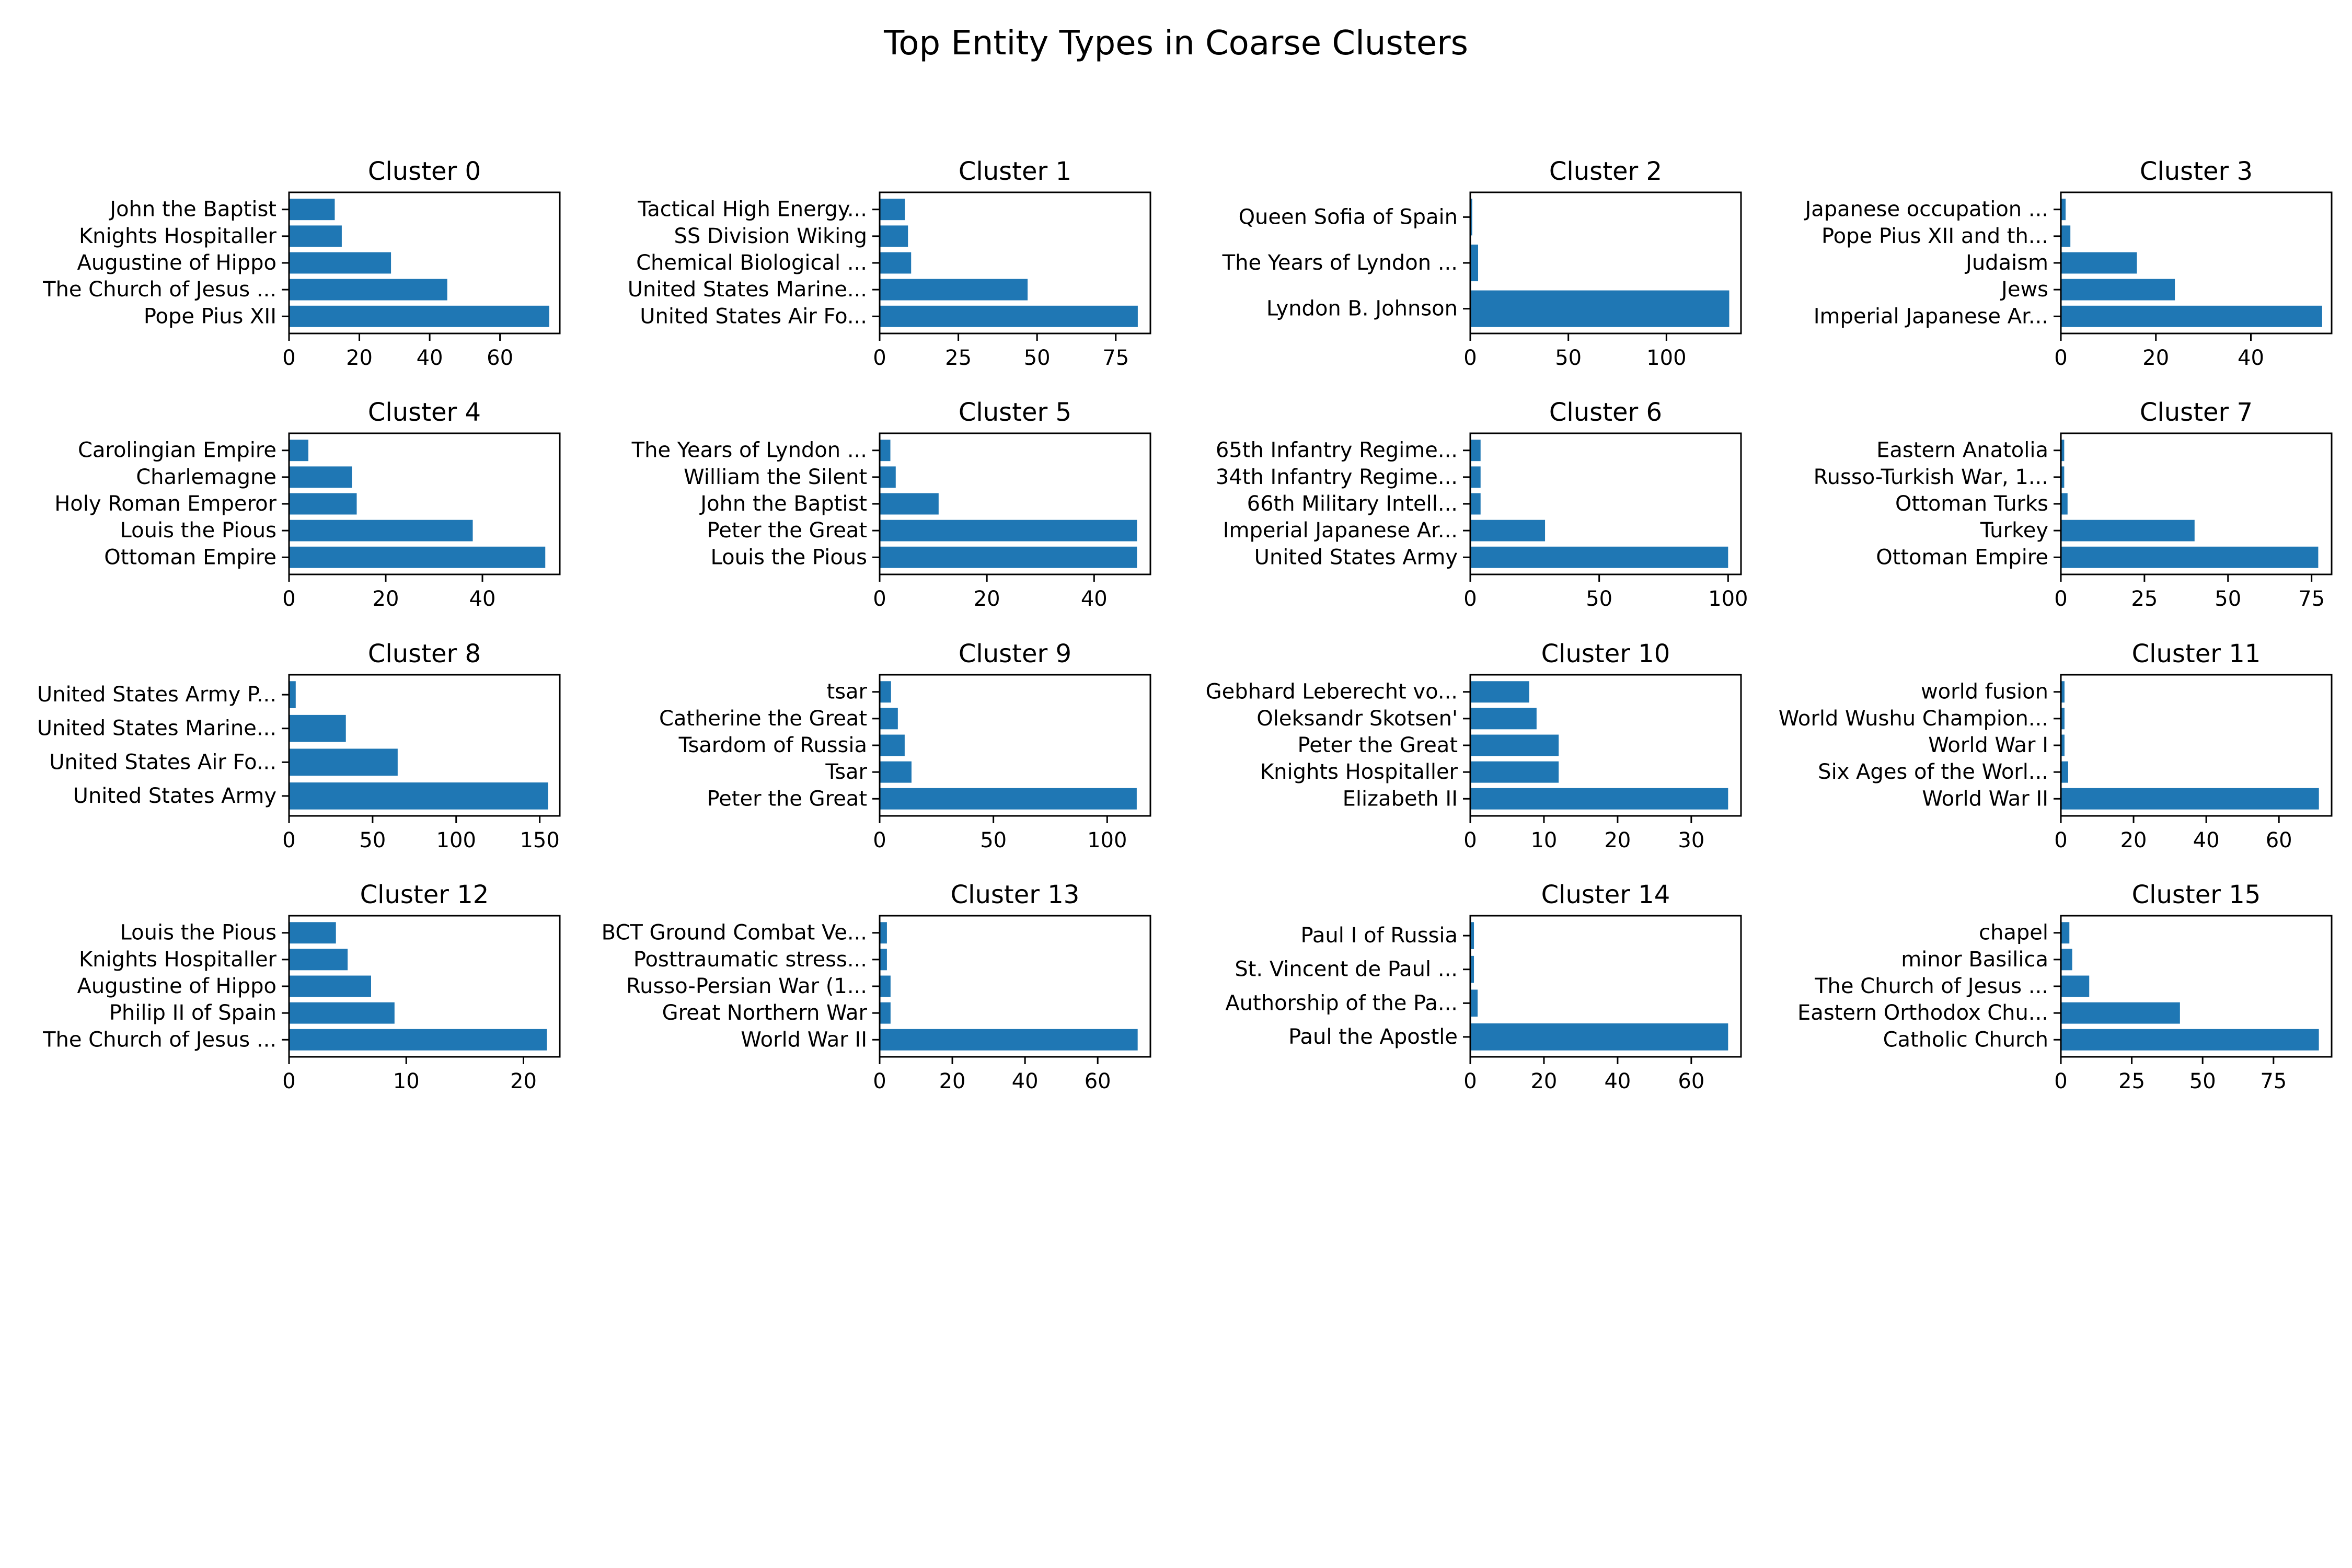 This screenshot has width=2352, height=1568. Describe the element at coordinates (1965, 1040) in the screenshot. I see `category-label: Catholic Church` at that location.